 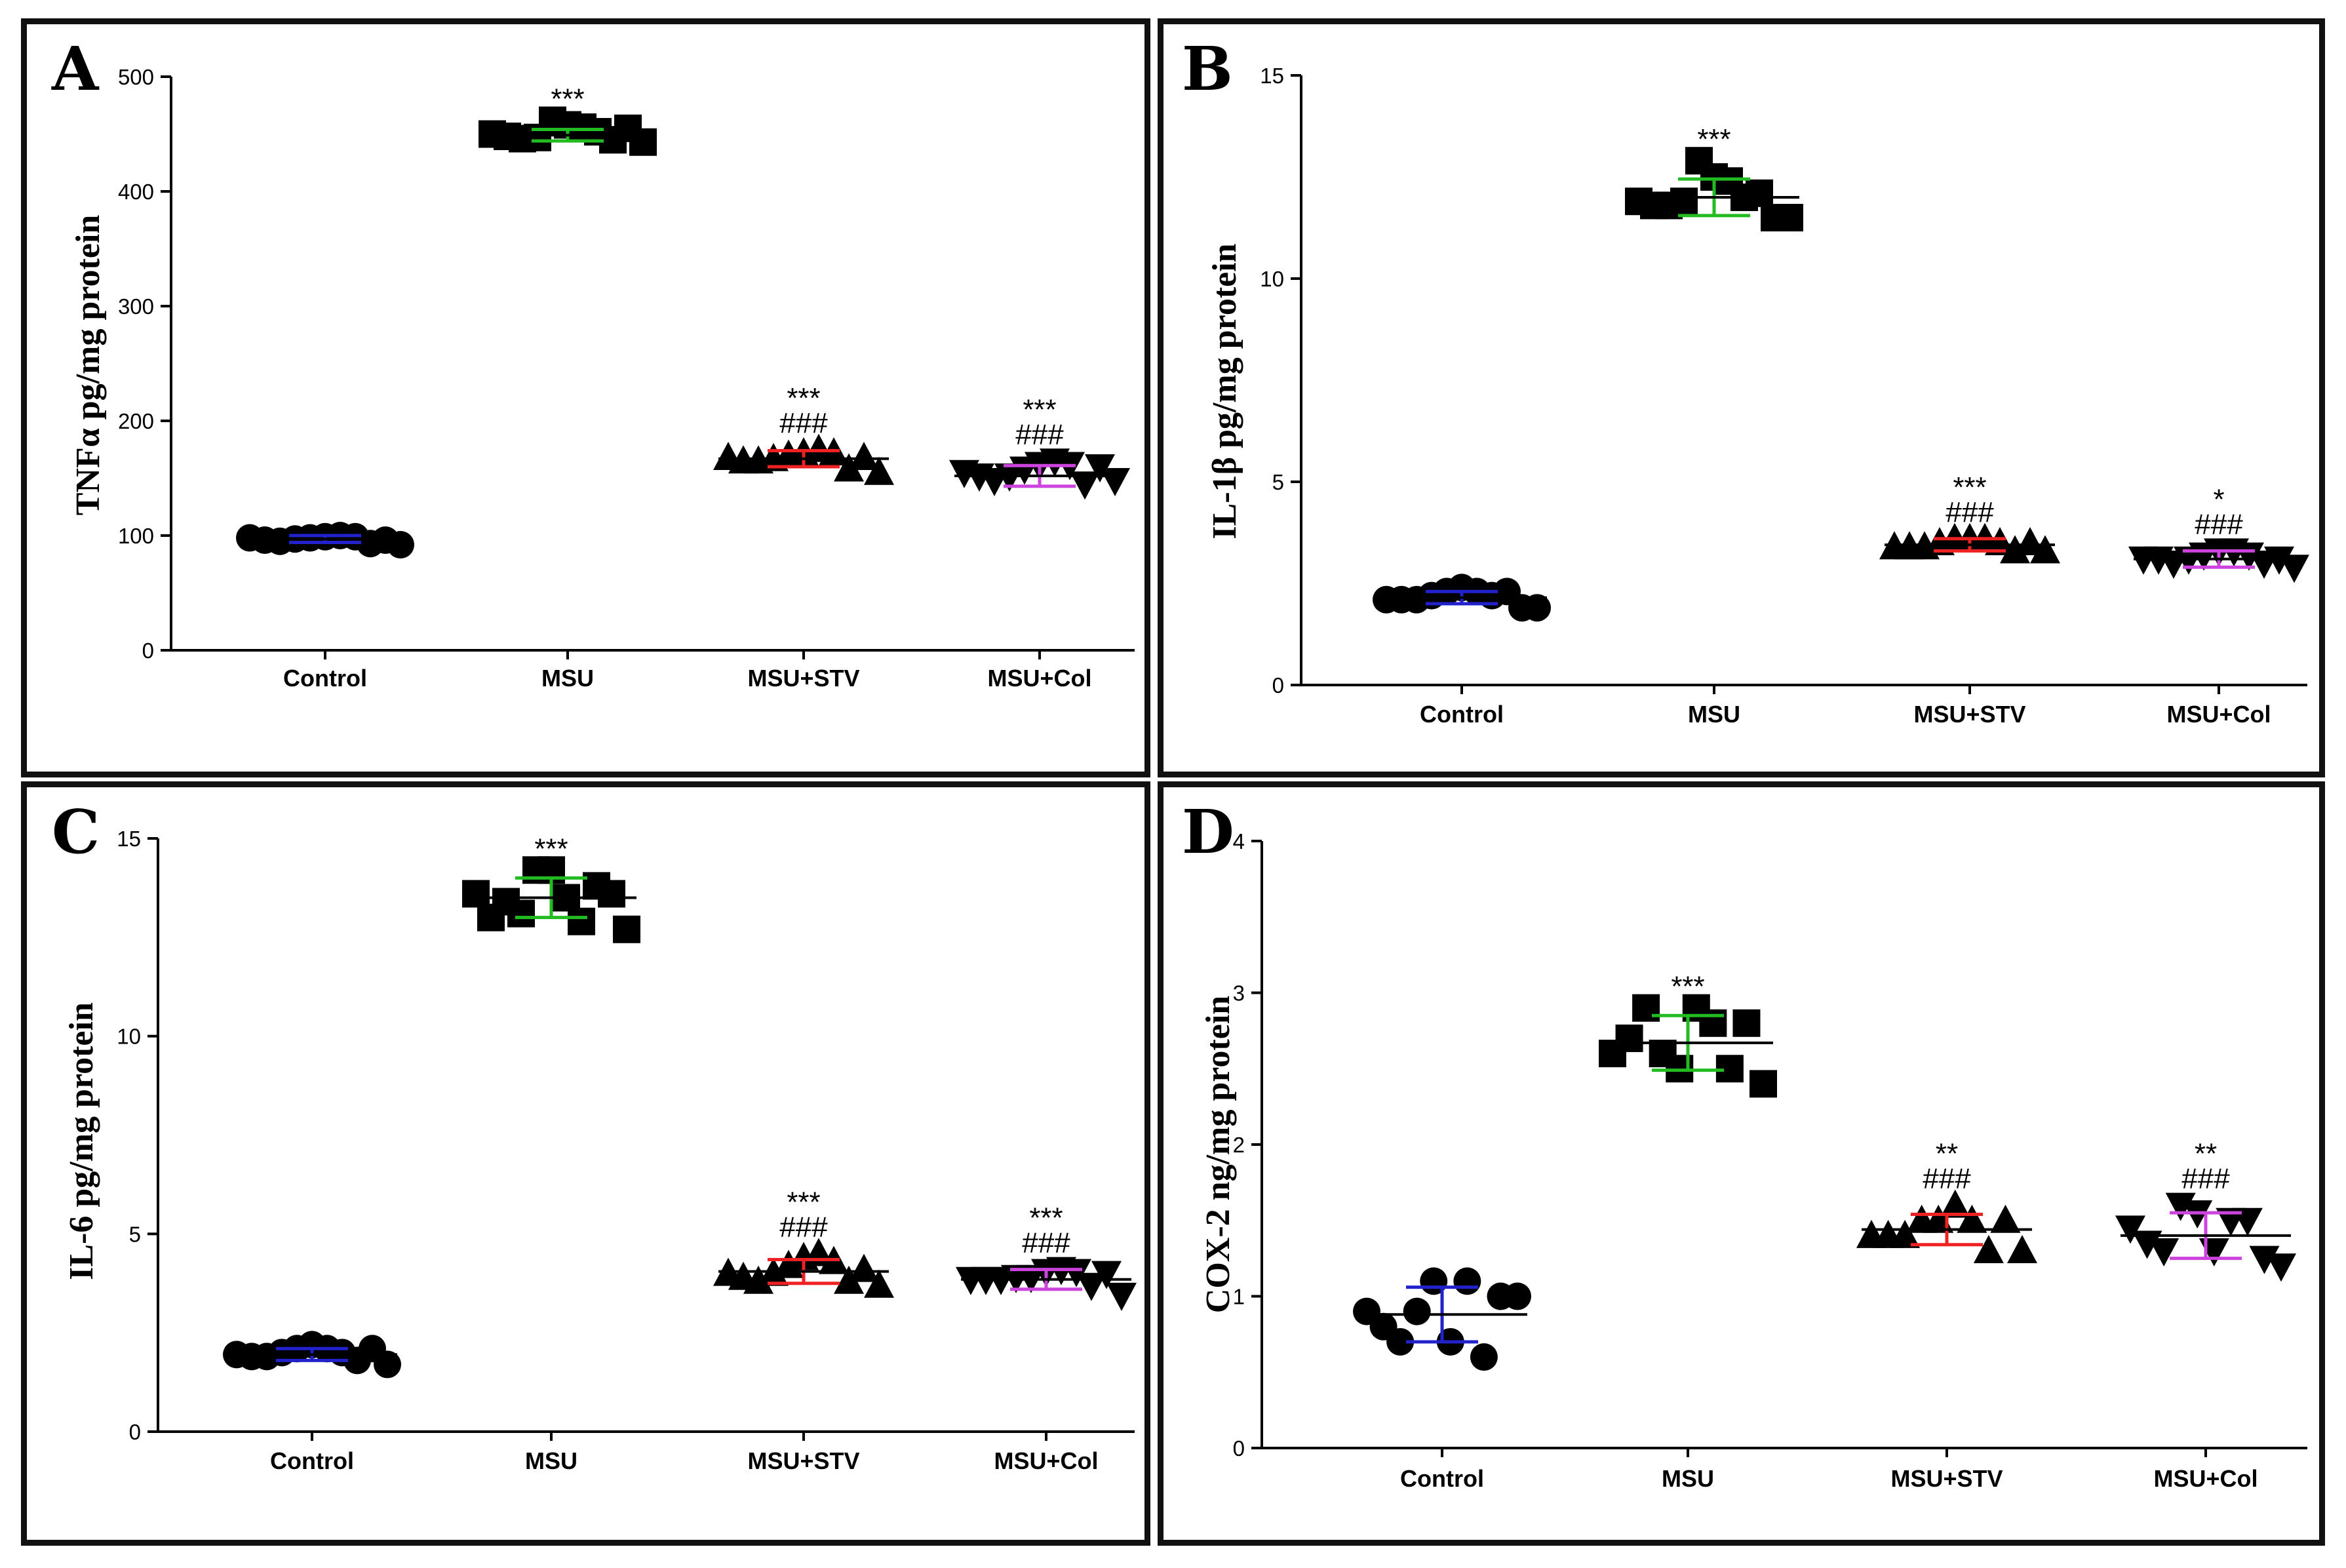 What do you see at coordinates (1207, 68) in the screenshot?
I see `panel-letter: B` at bounding box center [1207, 68].